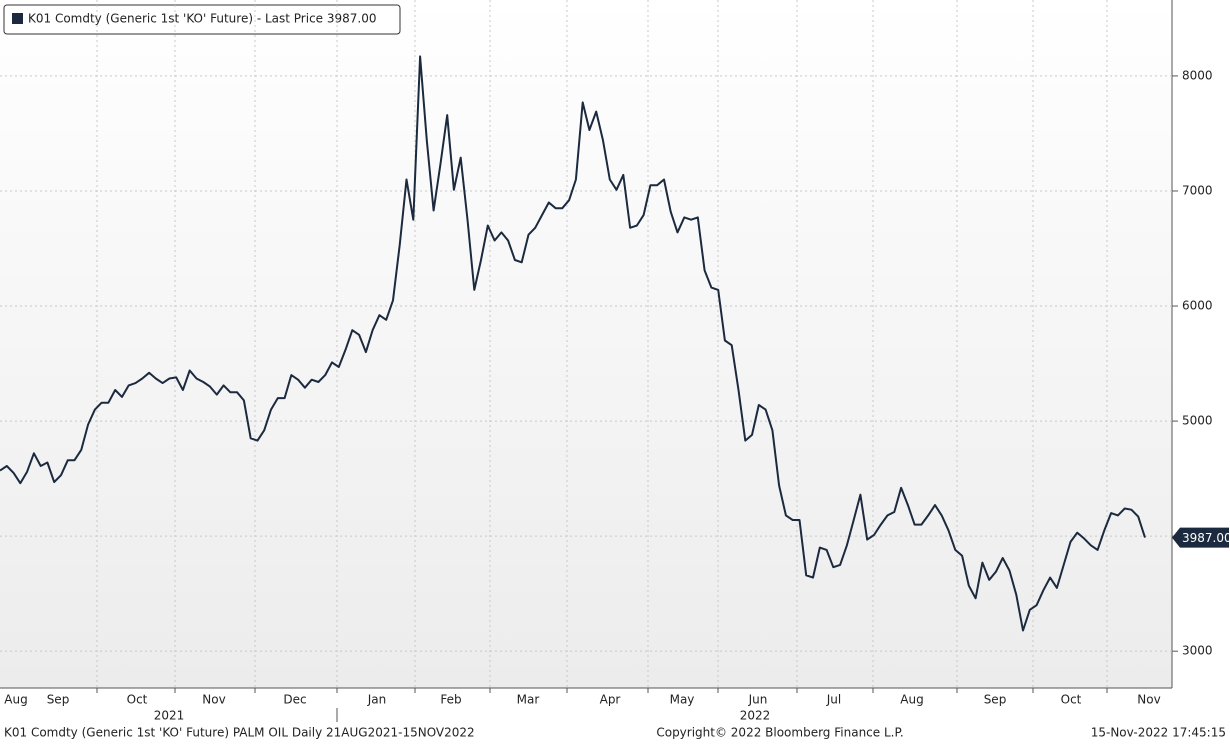  I want to click on legend-swatch, so click(17, 18).